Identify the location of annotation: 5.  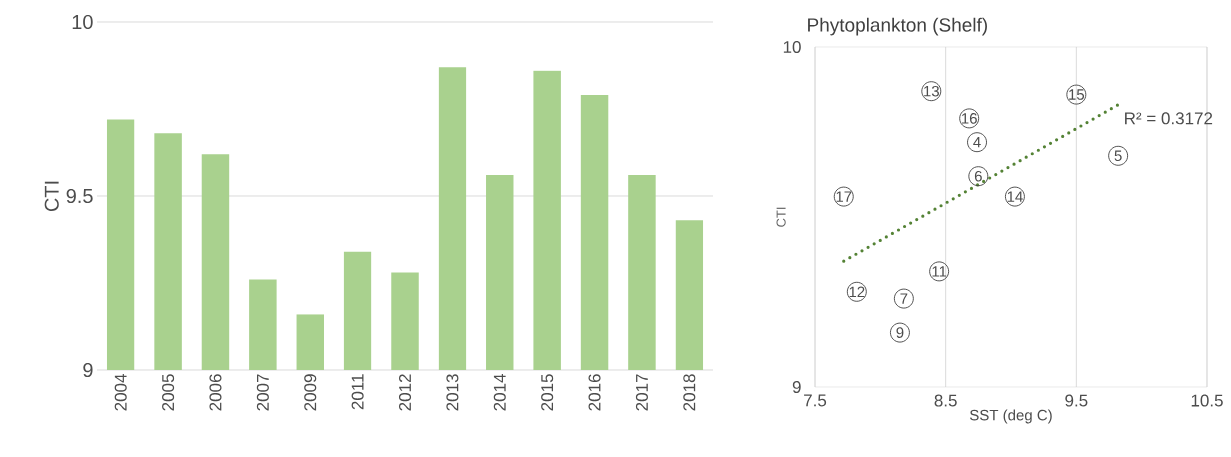
(1118, 156).